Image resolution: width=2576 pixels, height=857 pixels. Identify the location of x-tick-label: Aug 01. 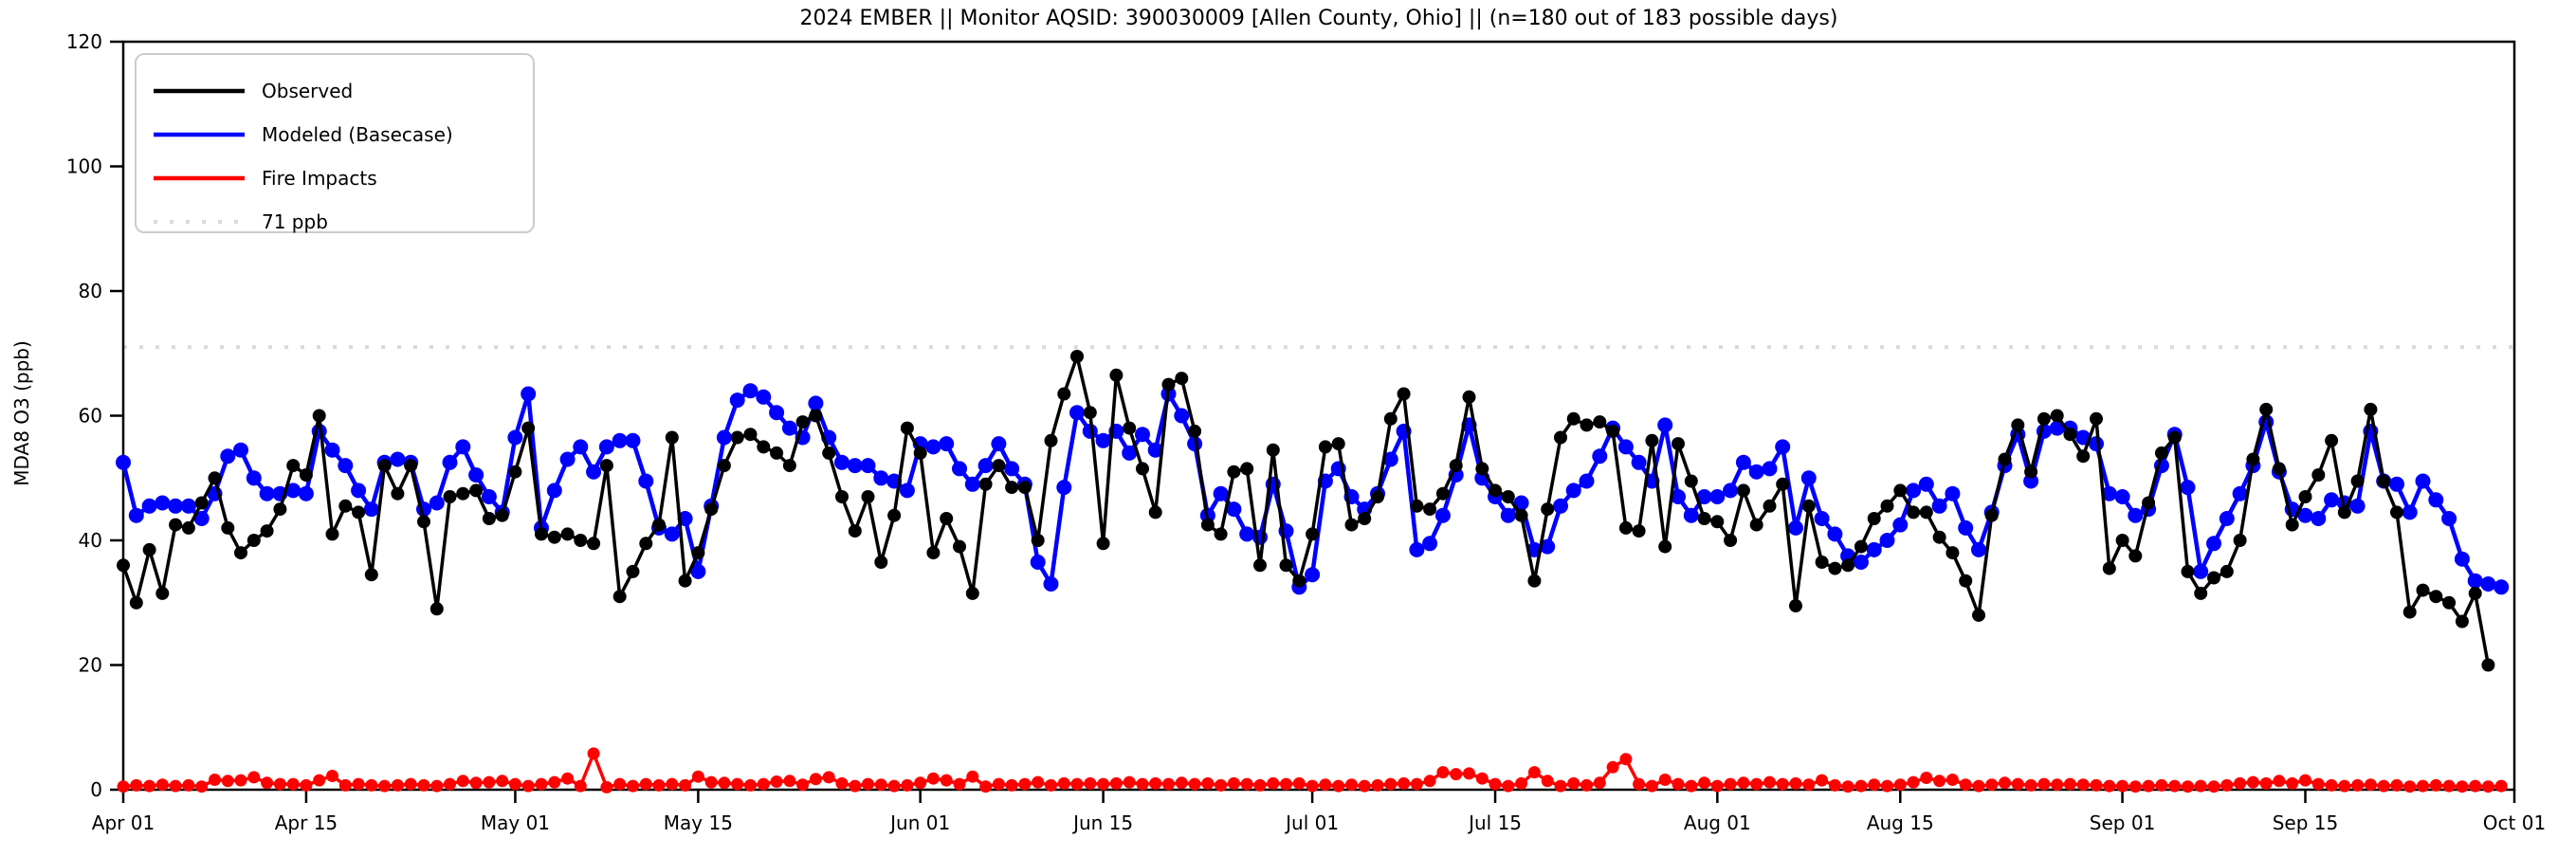
(1717, 822).